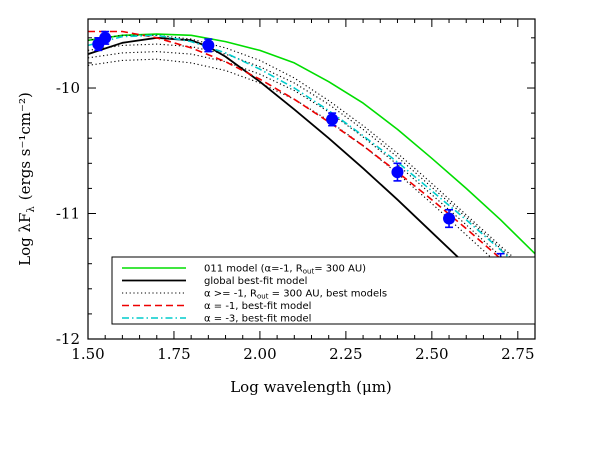  What do you see at coordinates (295, 295) in the screenshot?
I see `legend-label: α >= -1, Rout = 300 AU, best models` at bounding box center [295, 295].